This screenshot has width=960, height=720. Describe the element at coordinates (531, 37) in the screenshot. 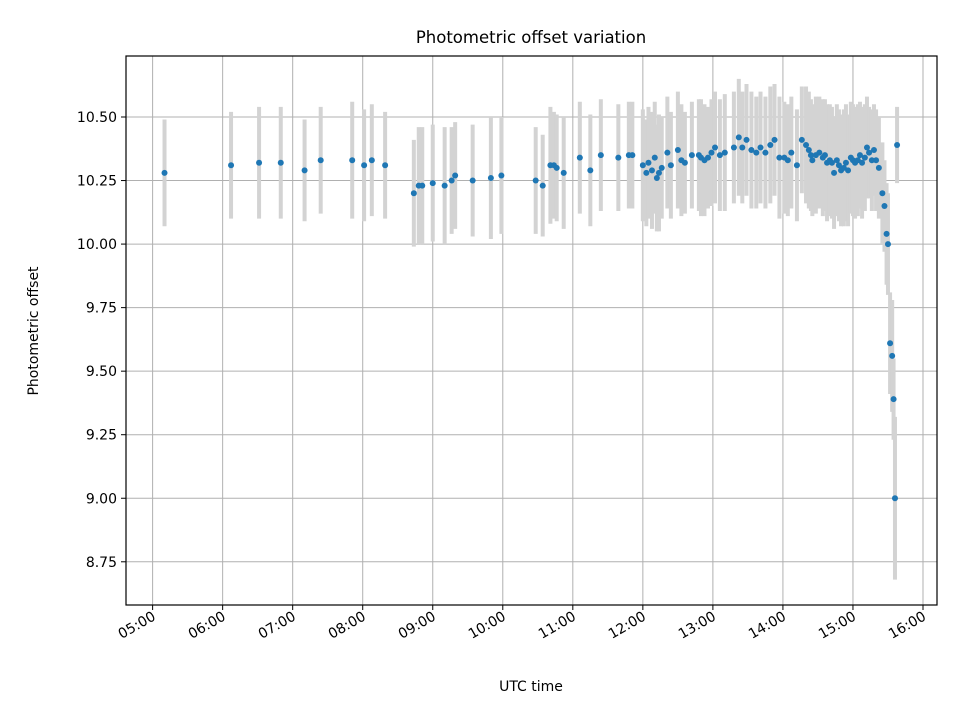

I see `chart-title: Photometric offset variation` at that location.